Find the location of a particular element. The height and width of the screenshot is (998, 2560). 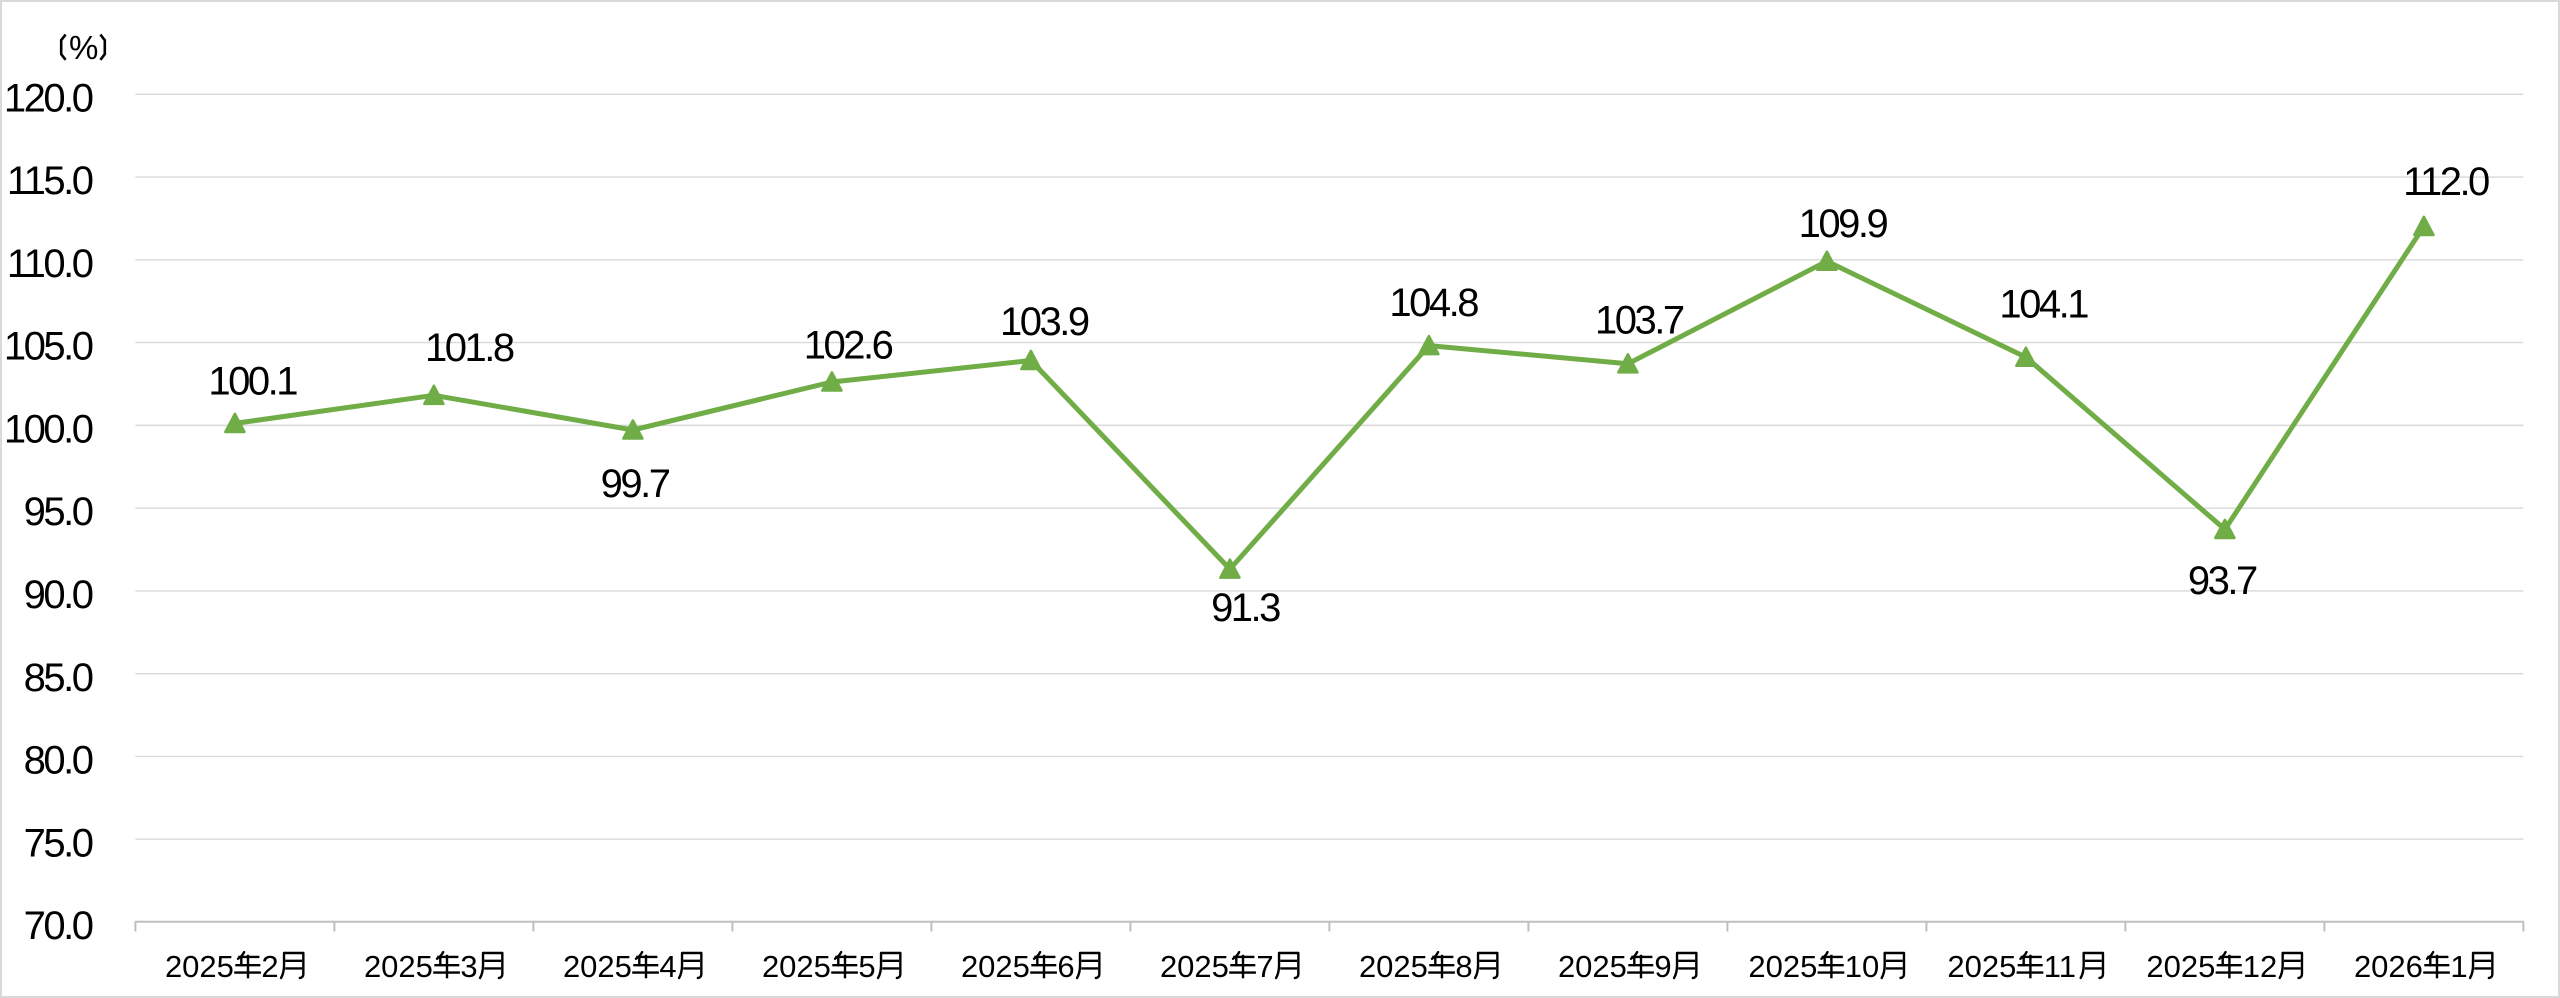

svg-text: 103.9 is located at coordinates (1044, 322).